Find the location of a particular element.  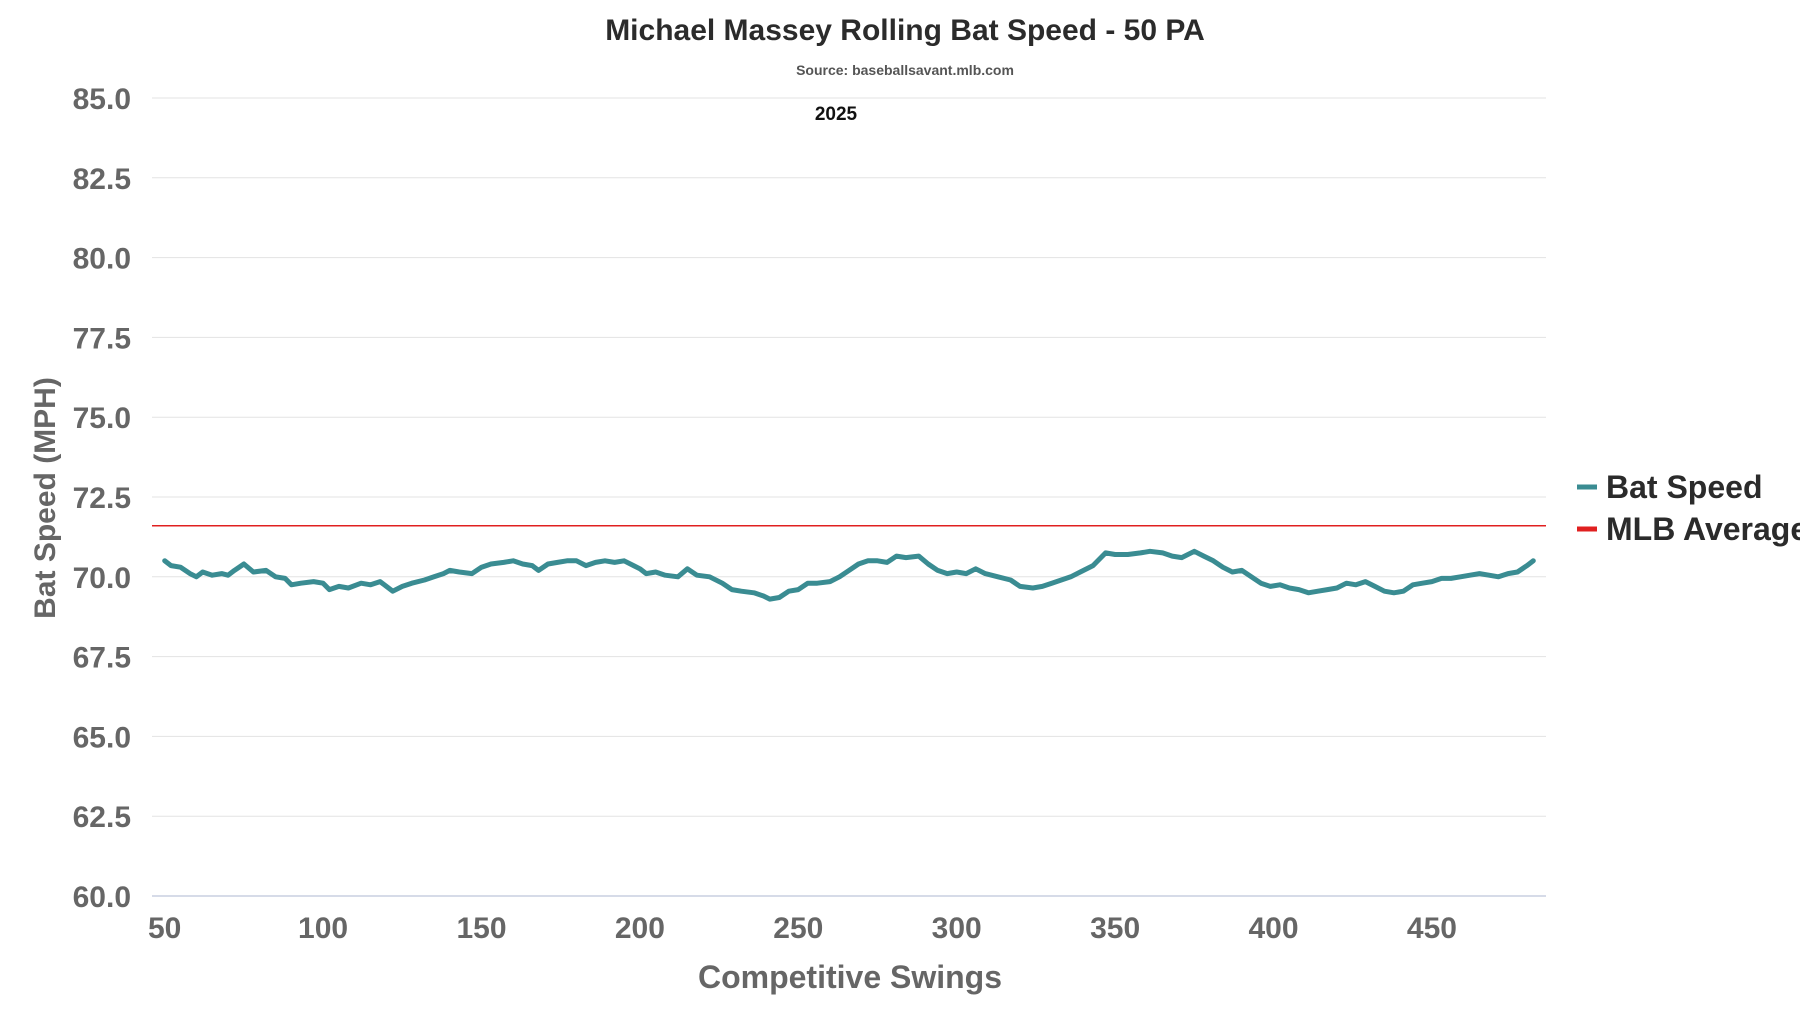

y-tick-label-4: 70.0 is located at coordinates (102, 578).